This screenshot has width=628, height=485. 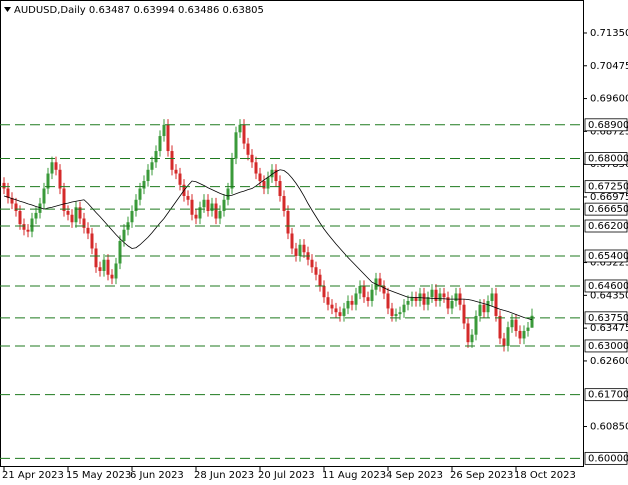 What do you see at coordinates (109, 10) in the screenshot?
I see `header-open: 0.63487` at bounding box center [109, 10].